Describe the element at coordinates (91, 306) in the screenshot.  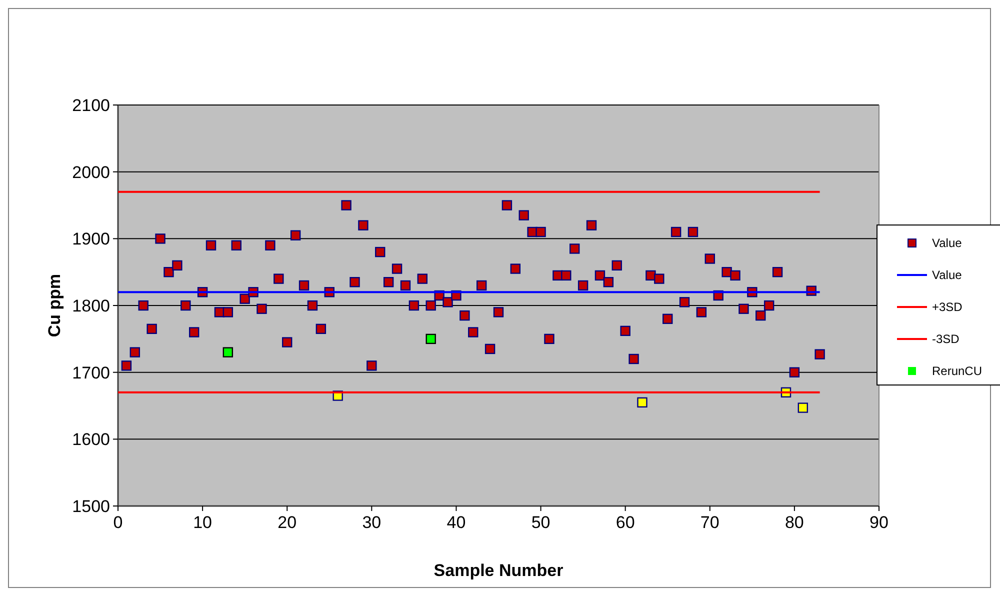
I see `y-tick-label: 1800` at that location.